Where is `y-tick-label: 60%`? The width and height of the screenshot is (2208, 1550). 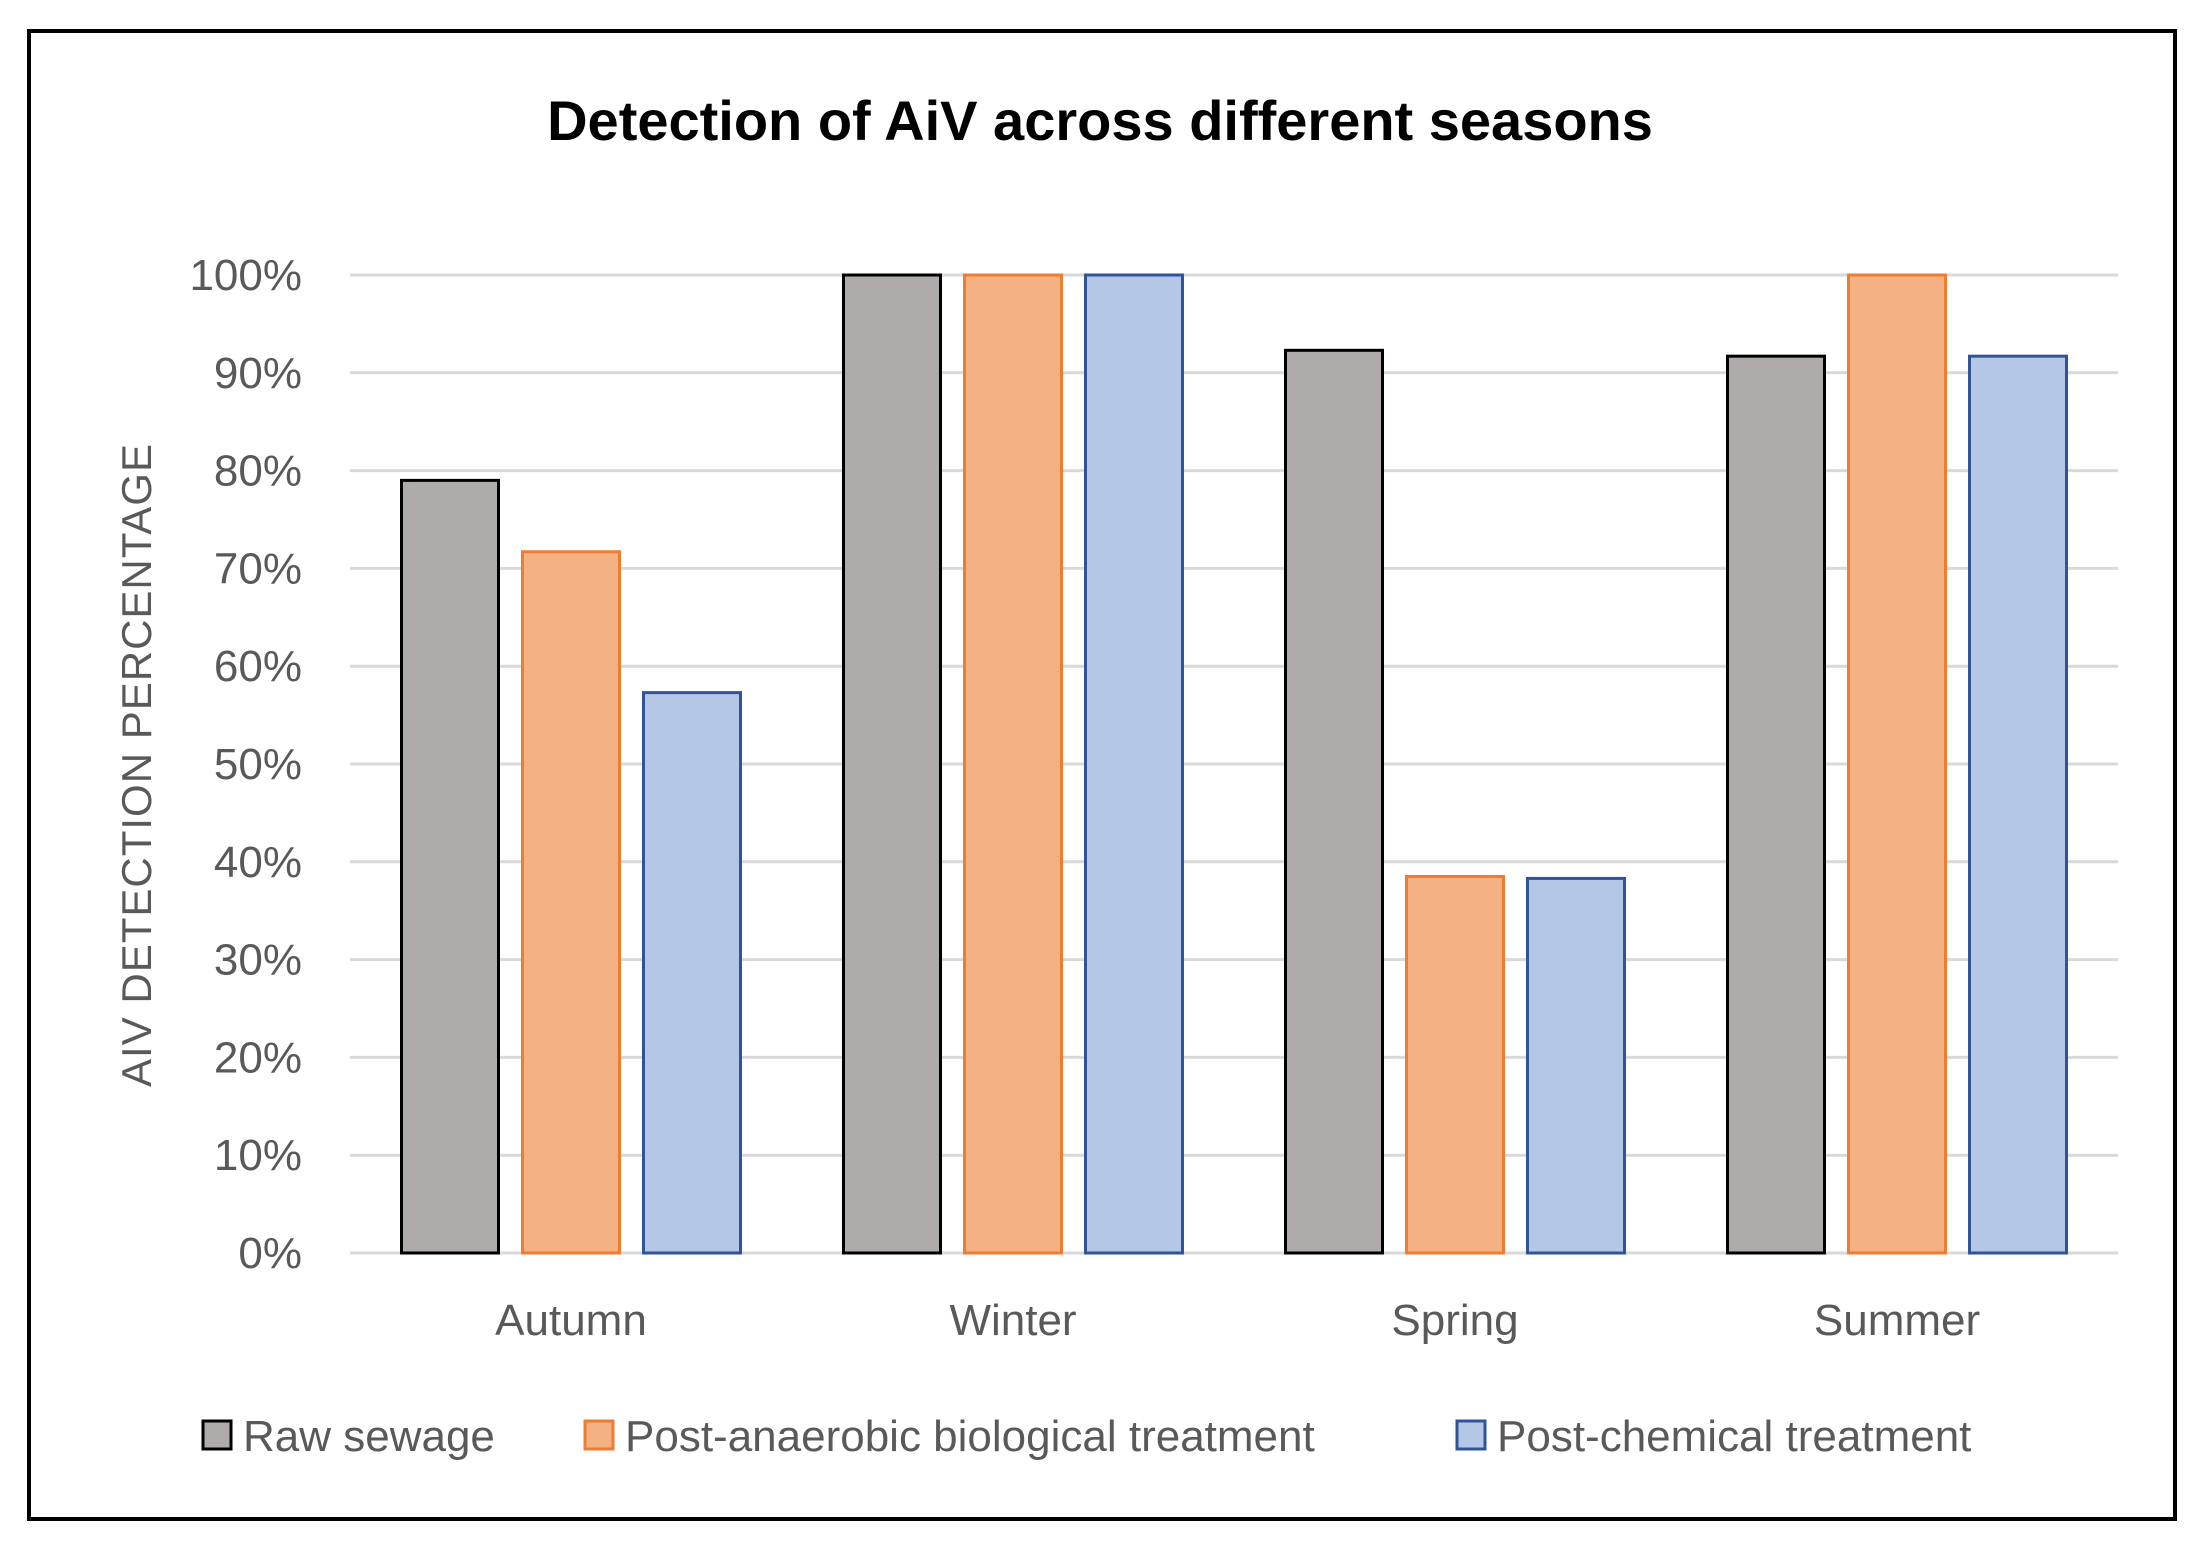 y-tick-label: 60% is located at coordinates (258, 666).